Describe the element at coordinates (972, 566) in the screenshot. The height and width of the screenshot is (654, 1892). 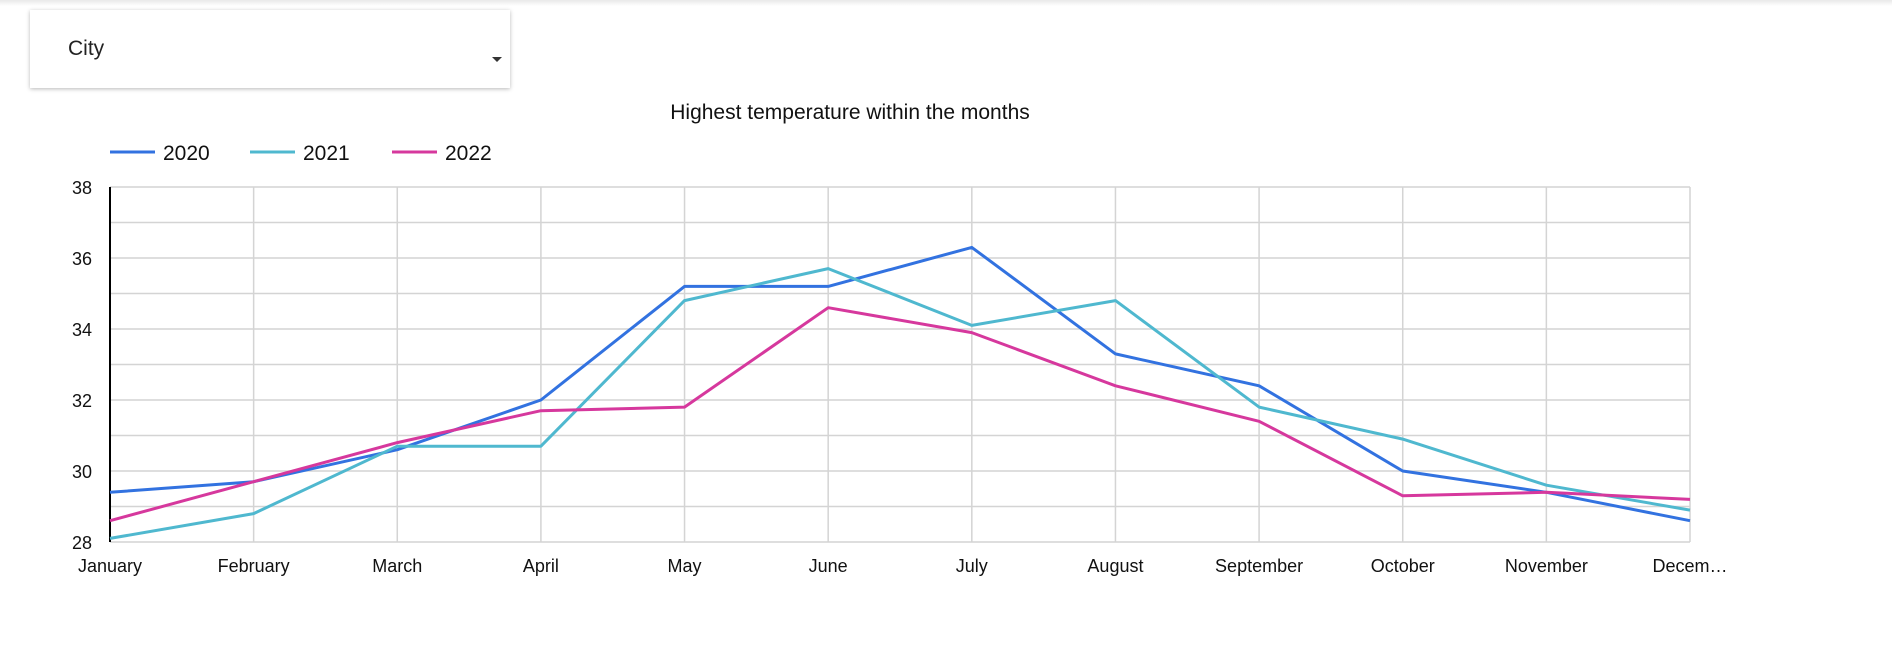
I see `x-tick-label: July` at that location.